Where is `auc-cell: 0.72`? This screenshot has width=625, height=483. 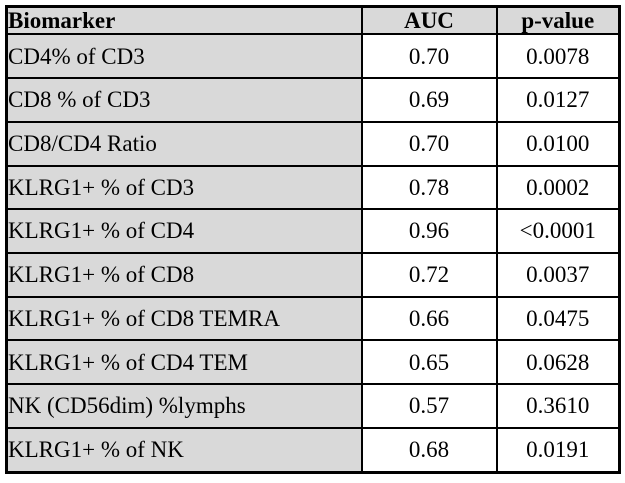 auc-cell: 0.72 is located at coordinates (429, 274).